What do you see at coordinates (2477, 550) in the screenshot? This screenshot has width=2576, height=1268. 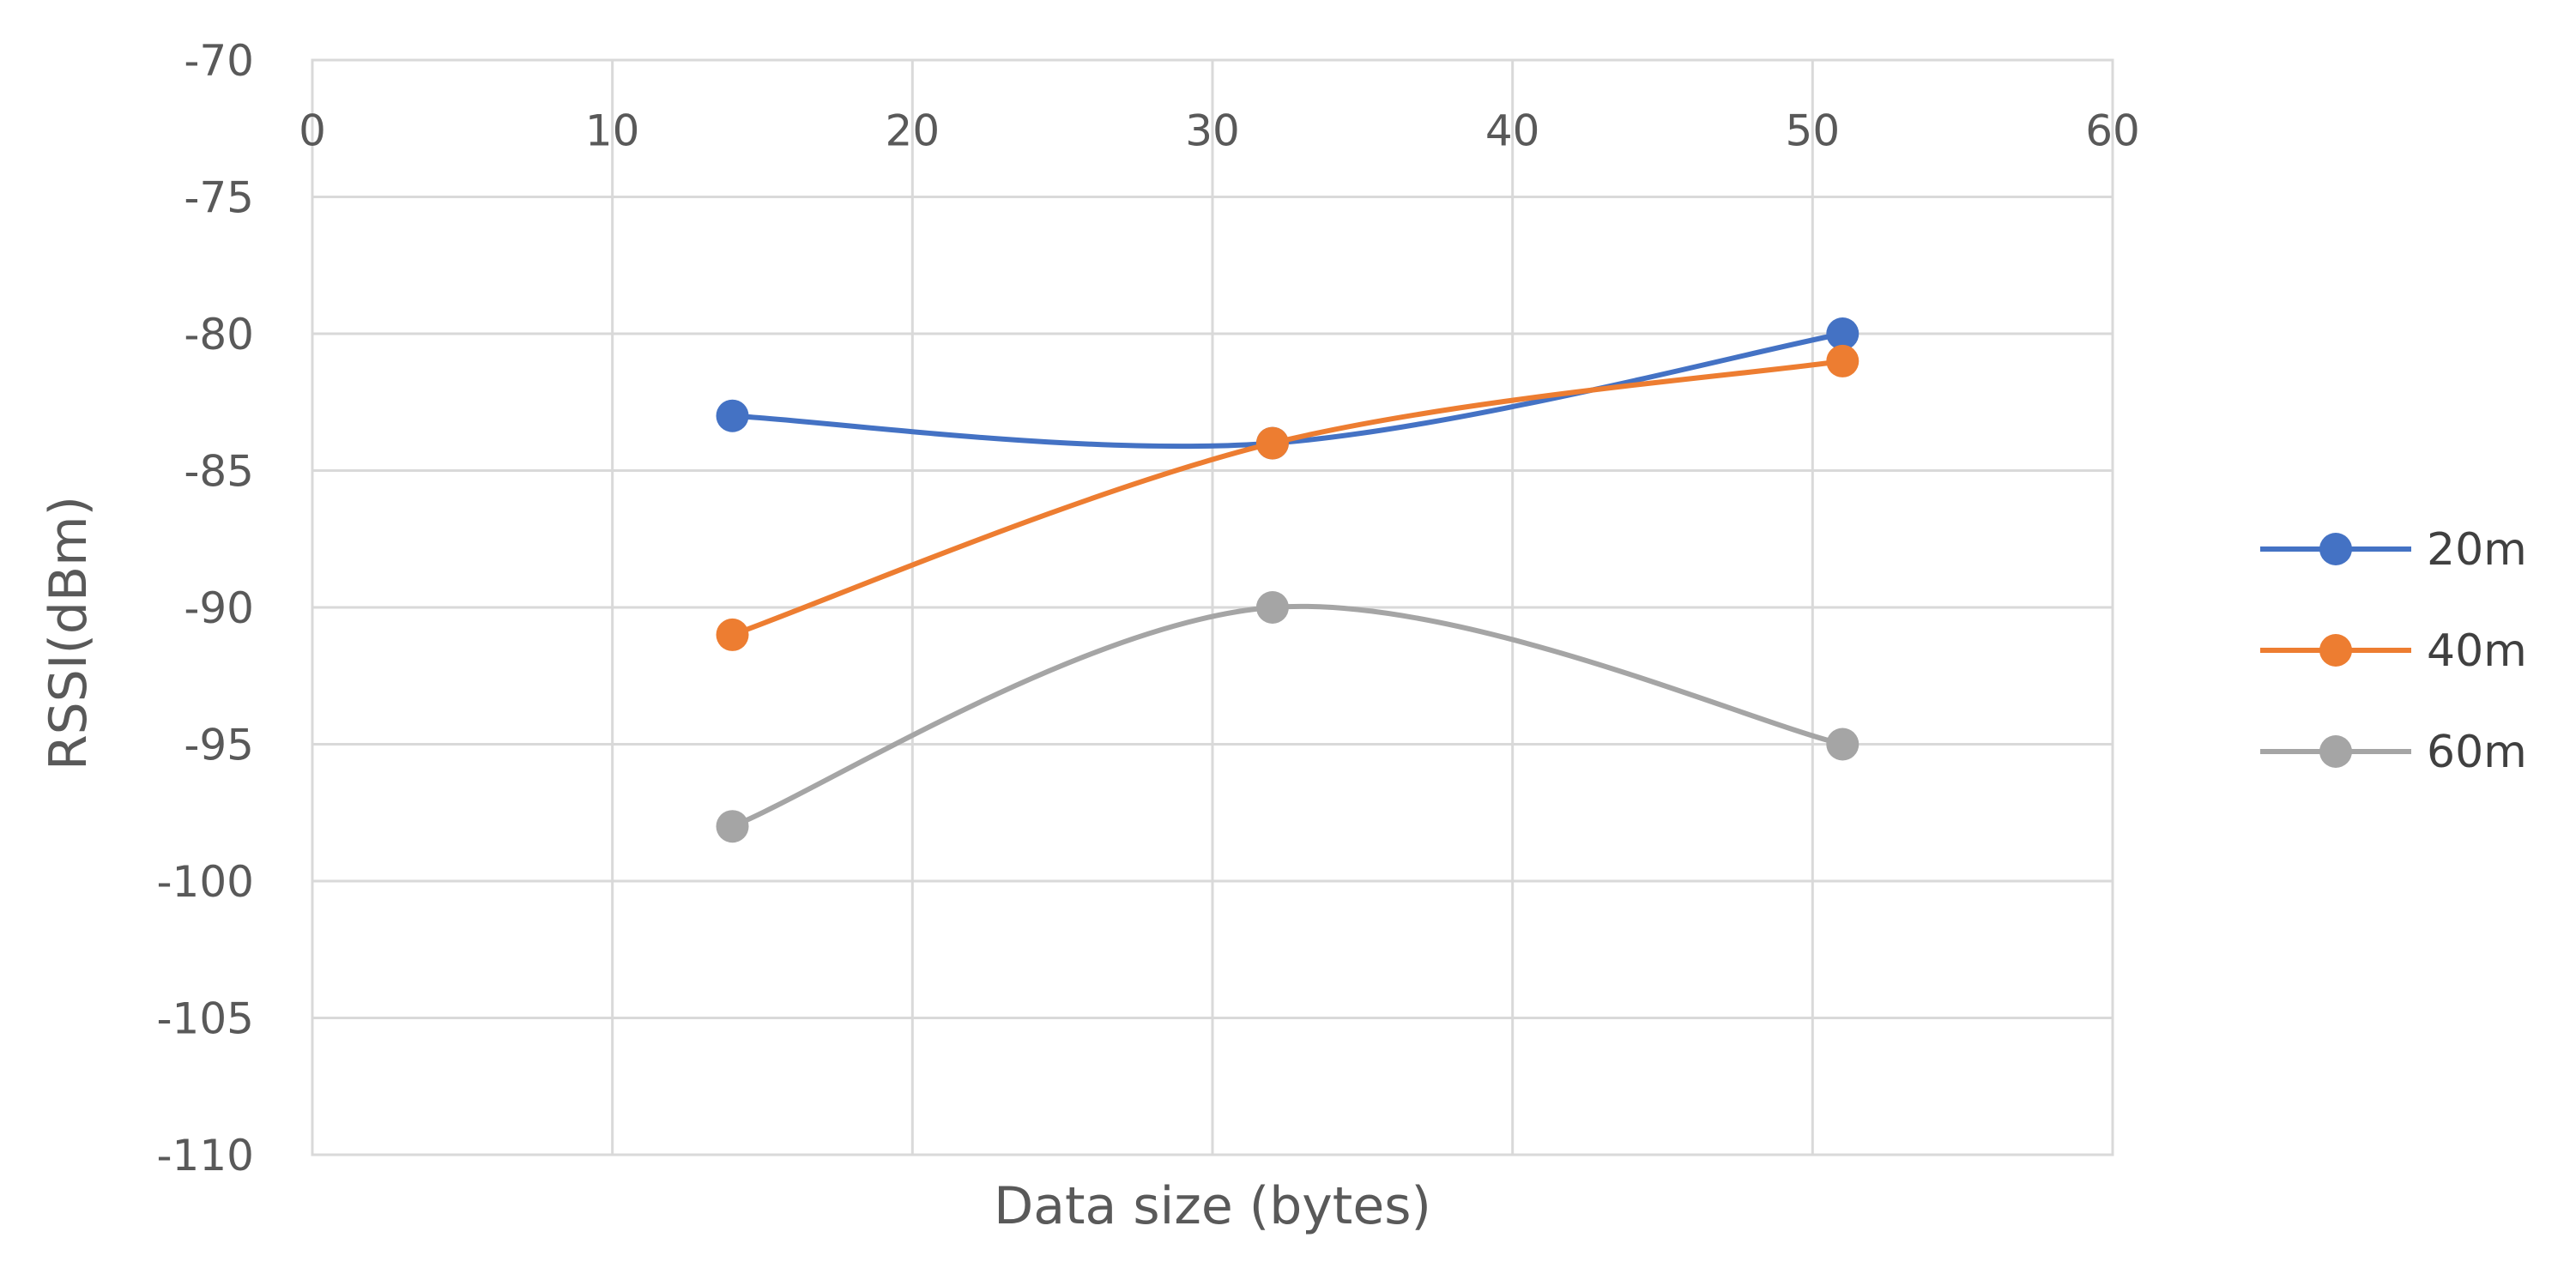 I see `legend-label: 20m` at bounding box center [2477, 550].